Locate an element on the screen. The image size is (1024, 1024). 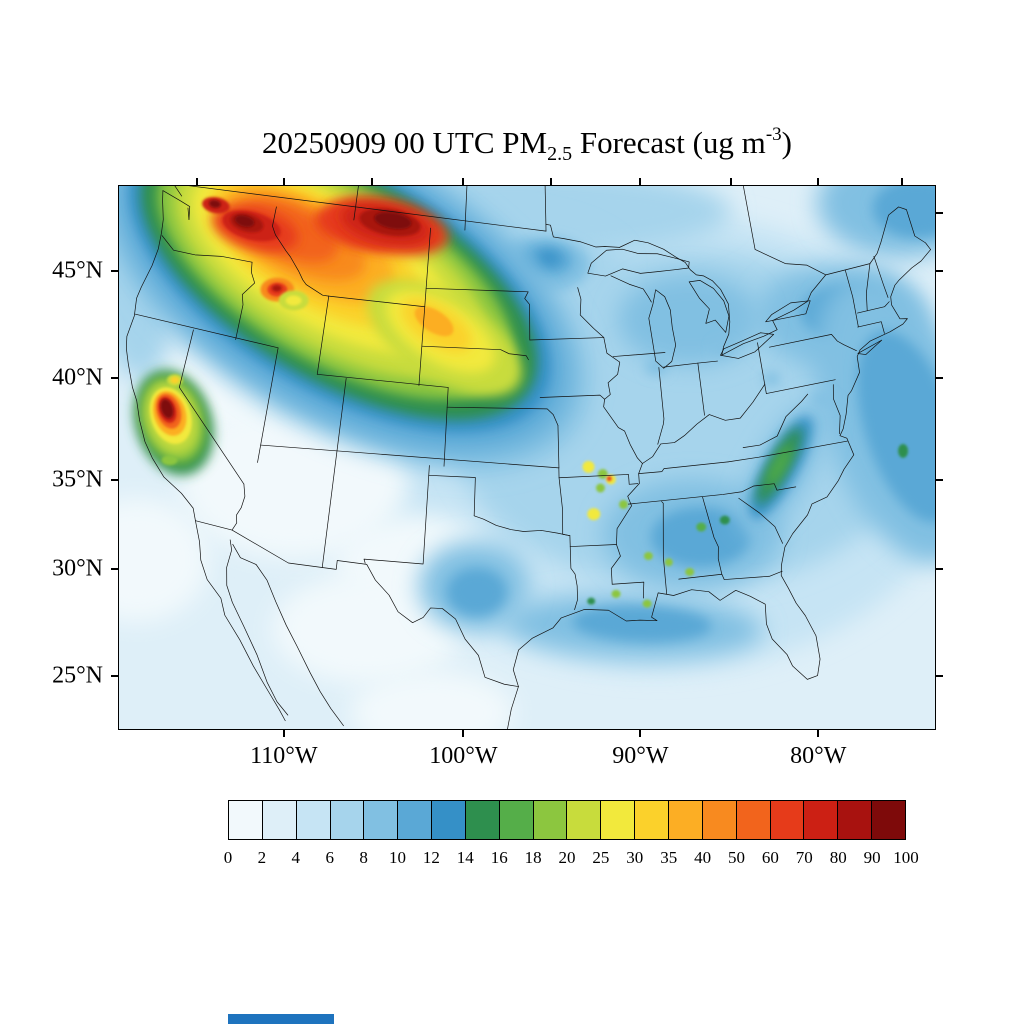
colorbar-tick-label: 40 is located at coordinates (703, 857).